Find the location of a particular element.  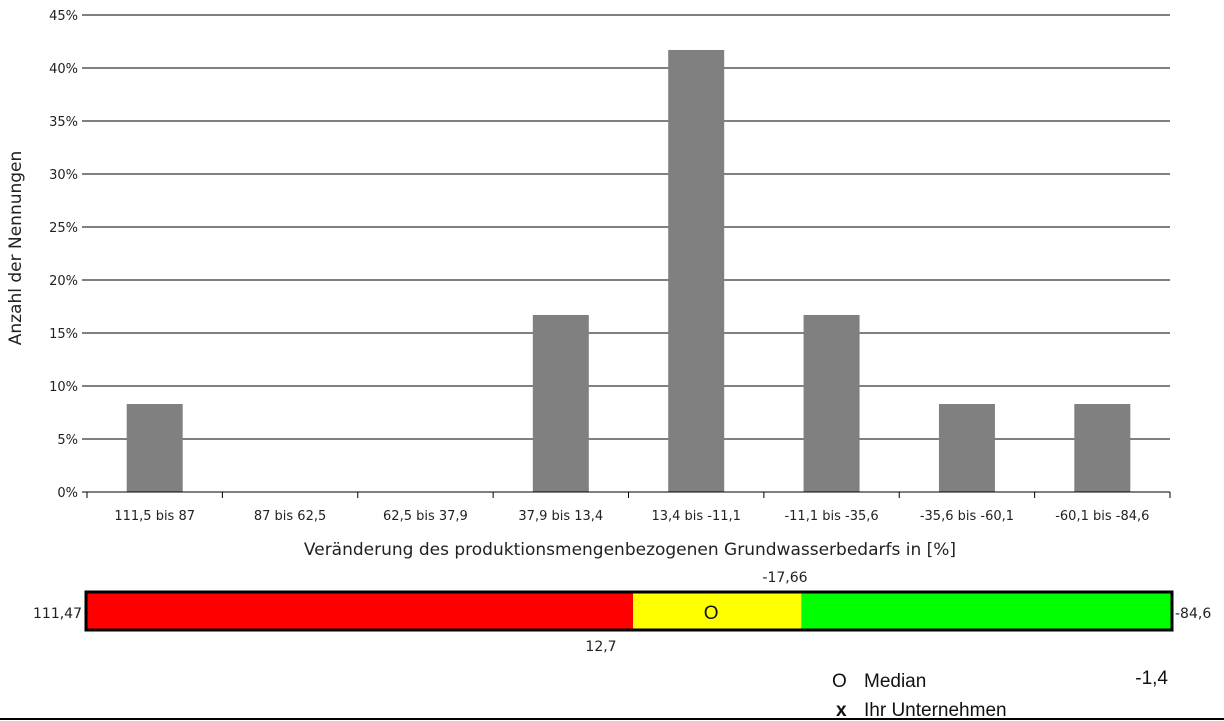

x-tick-label: 87 bis 62,5 is located at coordinates (290, 516).